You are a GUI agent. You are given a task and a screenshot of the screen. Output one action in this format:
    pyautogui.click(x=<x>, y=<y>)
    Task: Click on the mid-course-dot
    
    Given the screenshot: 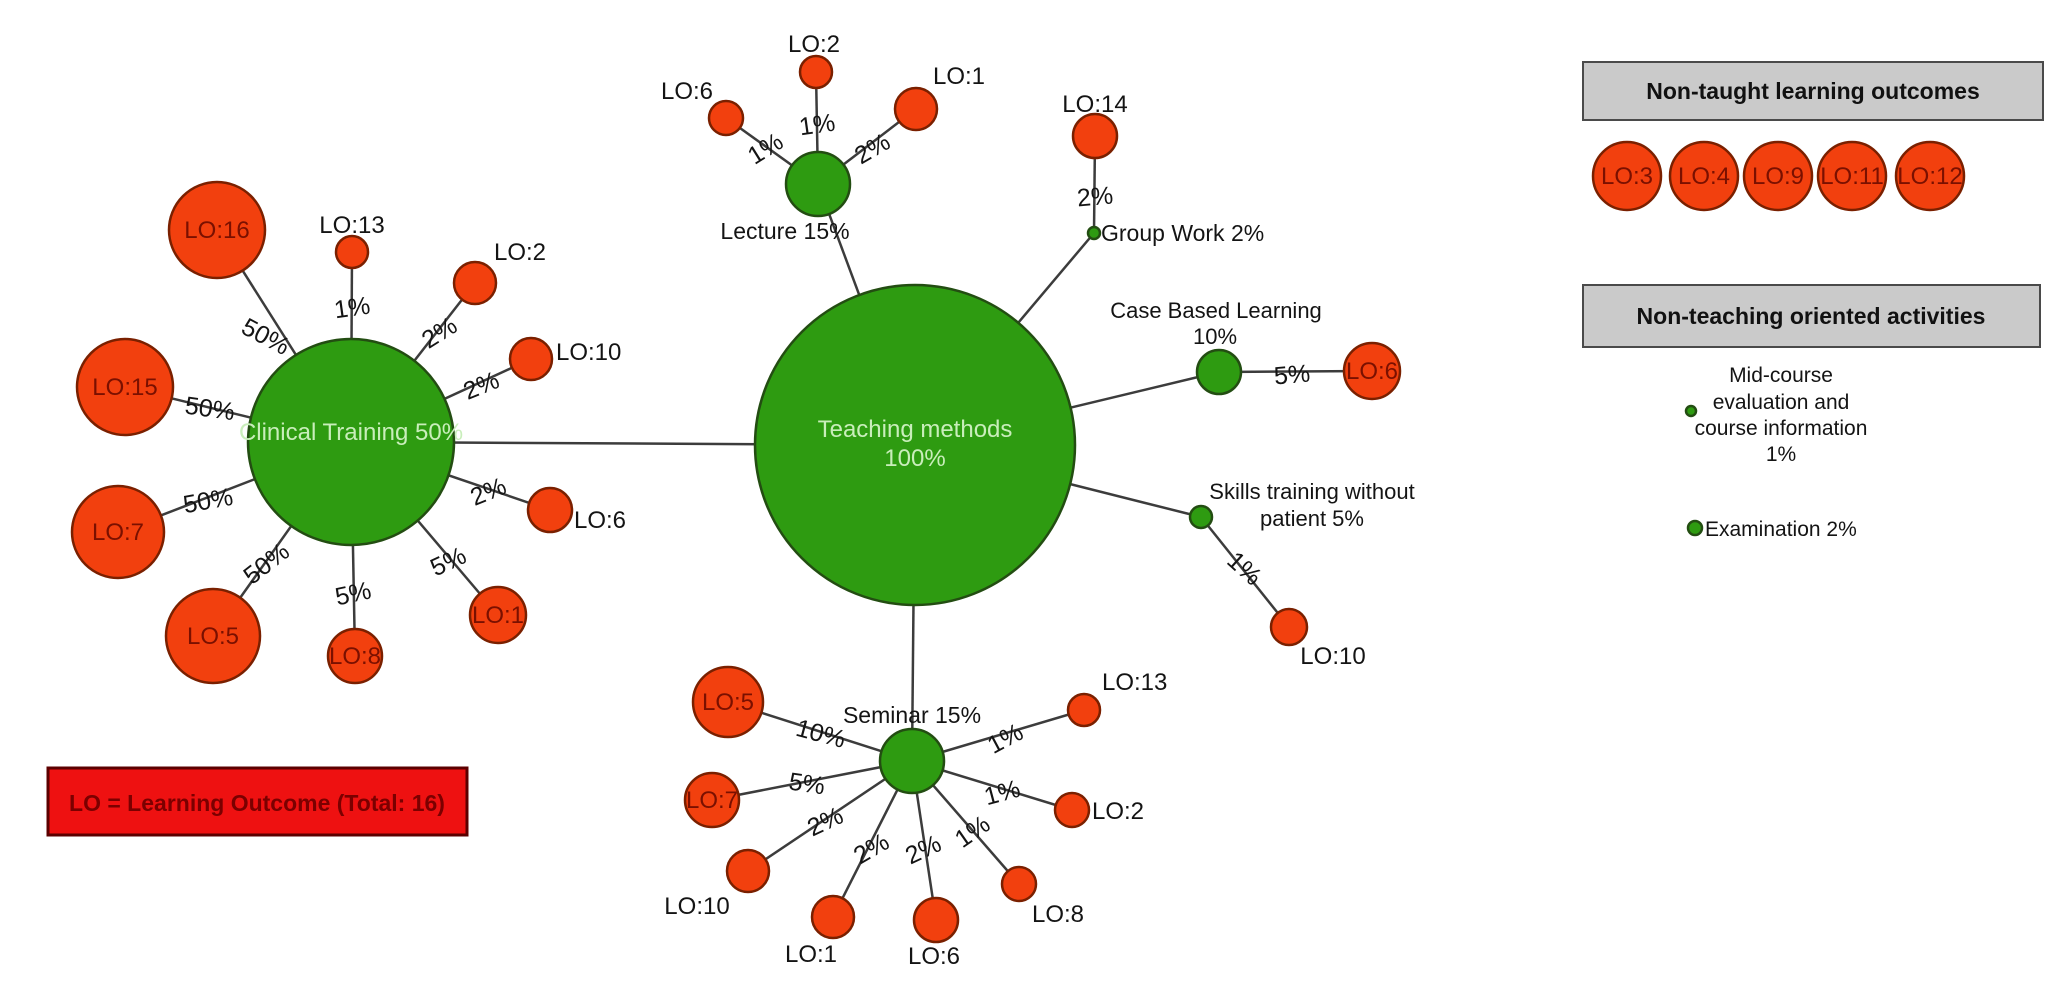 What is the action you would take?
    pyautogui.click(x=1691, y=411)
    